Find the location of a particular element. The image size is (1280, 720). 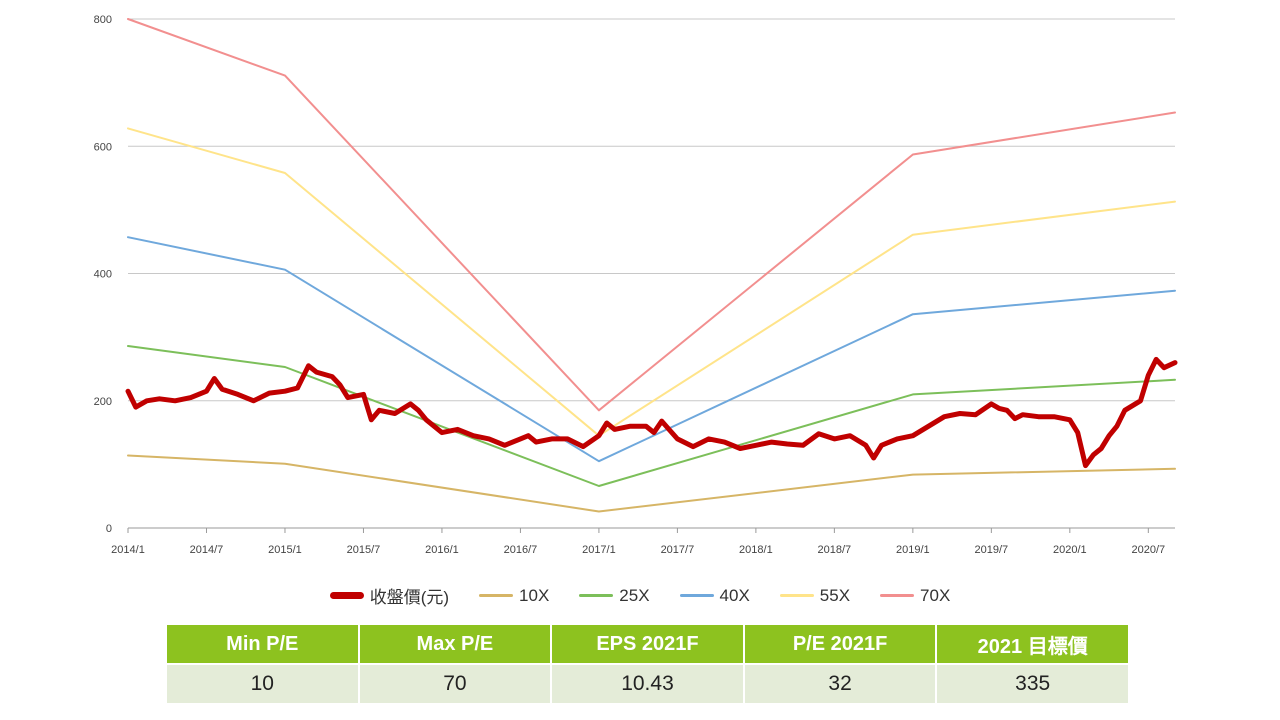

legend-item-55x: 55X is located at coordinates (815, 595).